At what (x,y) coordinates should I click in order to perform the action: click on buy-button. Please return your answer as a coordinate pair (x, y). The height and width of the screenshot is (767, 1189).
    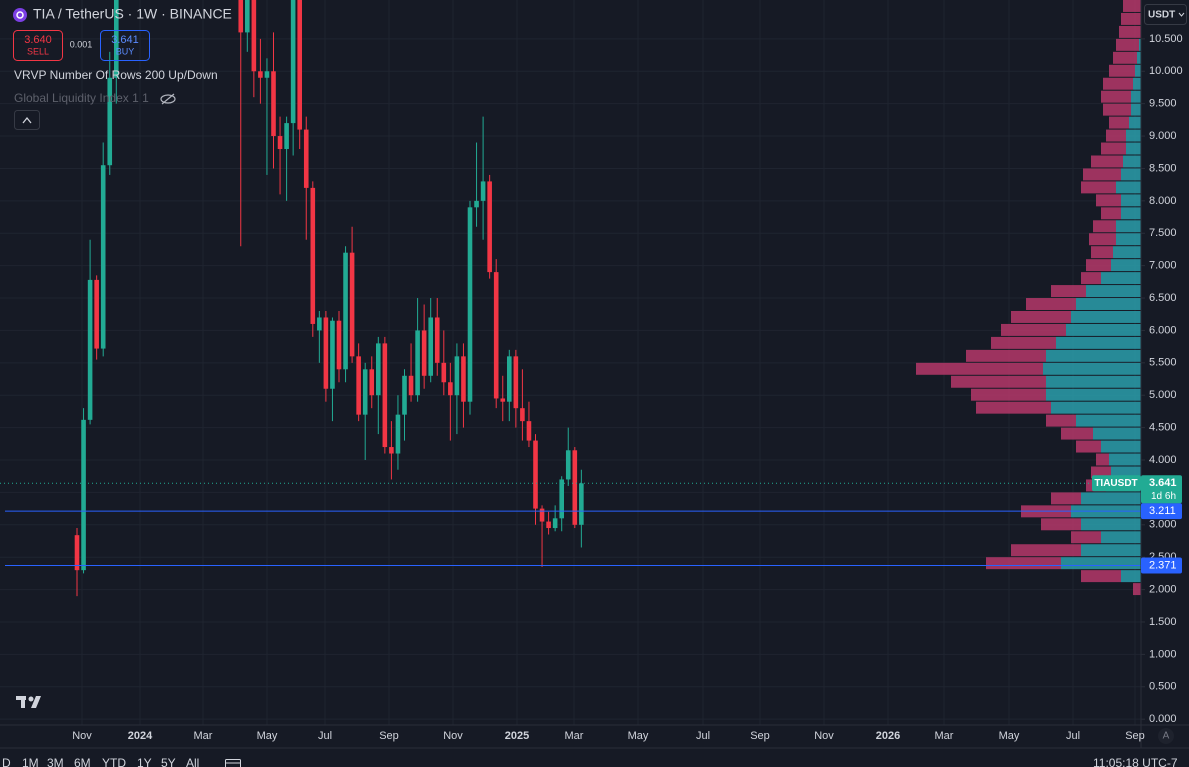
    Looking at the image, I should click on (125, 45).